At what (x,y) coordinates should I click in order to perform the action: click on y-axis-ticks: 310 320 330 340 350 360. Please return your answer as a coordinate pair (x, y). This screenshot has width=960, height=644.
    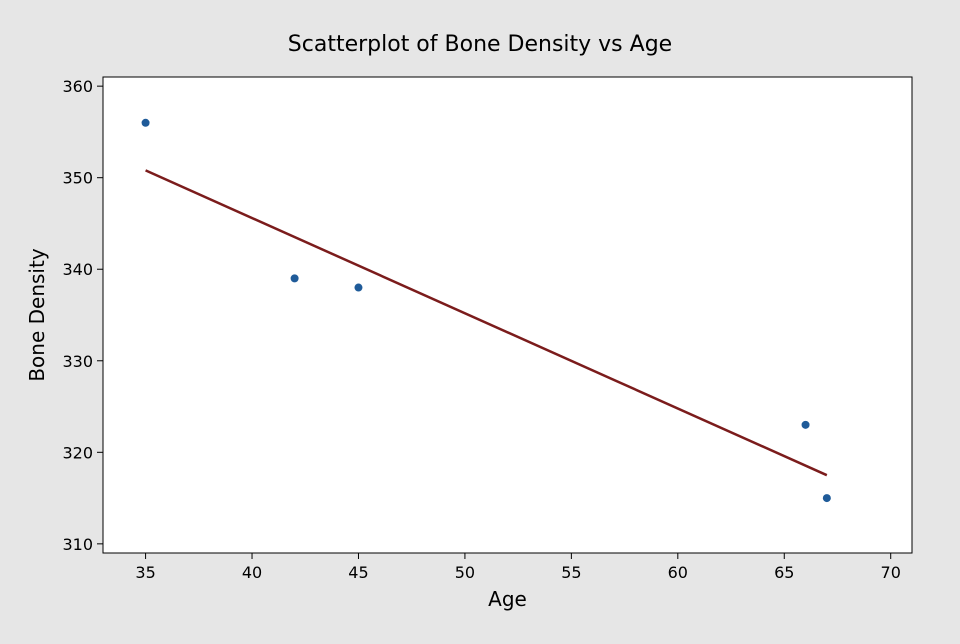
    Looking at the image, I should click on (82, 315).